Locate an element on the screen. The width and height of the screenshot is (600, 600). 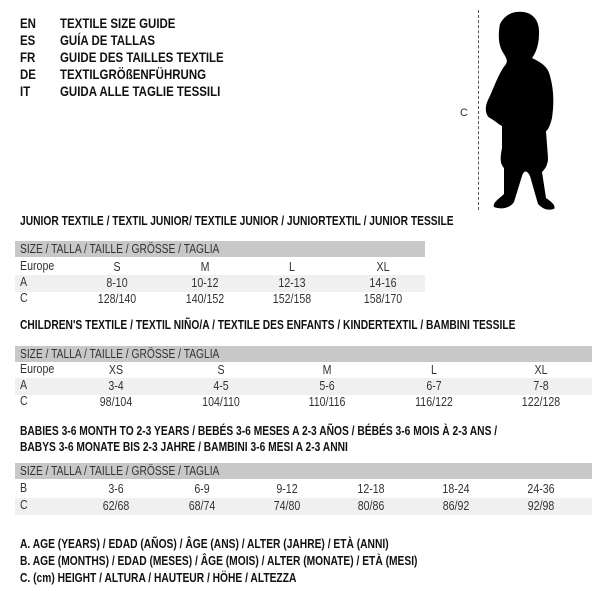
table-cell: 62/68 is located at coordinates (116, 506).